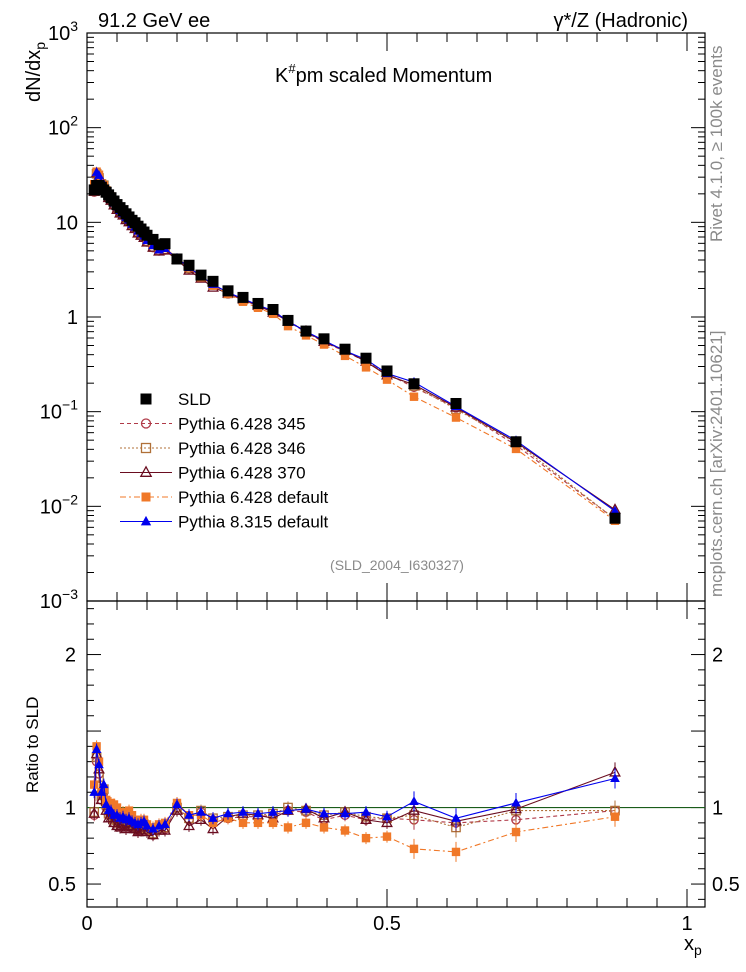 The height and width of the screenshot is (972, 746). Describe the element at coordinates (397, 565) in the screenshot. I see `analysis-tag: (SLD_2004_I630327)` at that location.